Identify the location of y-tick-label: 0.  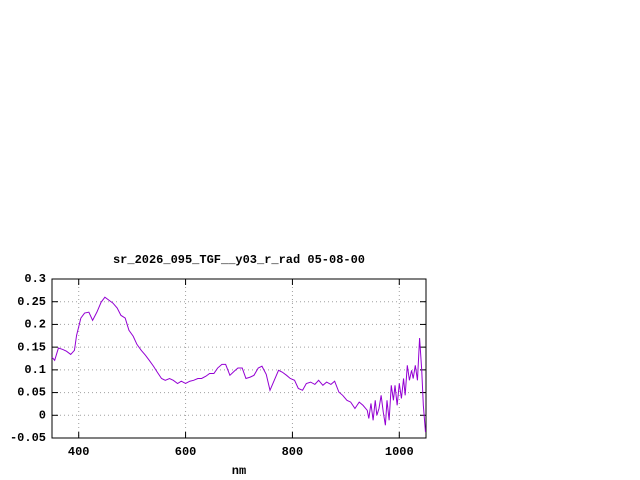
(42, 415).